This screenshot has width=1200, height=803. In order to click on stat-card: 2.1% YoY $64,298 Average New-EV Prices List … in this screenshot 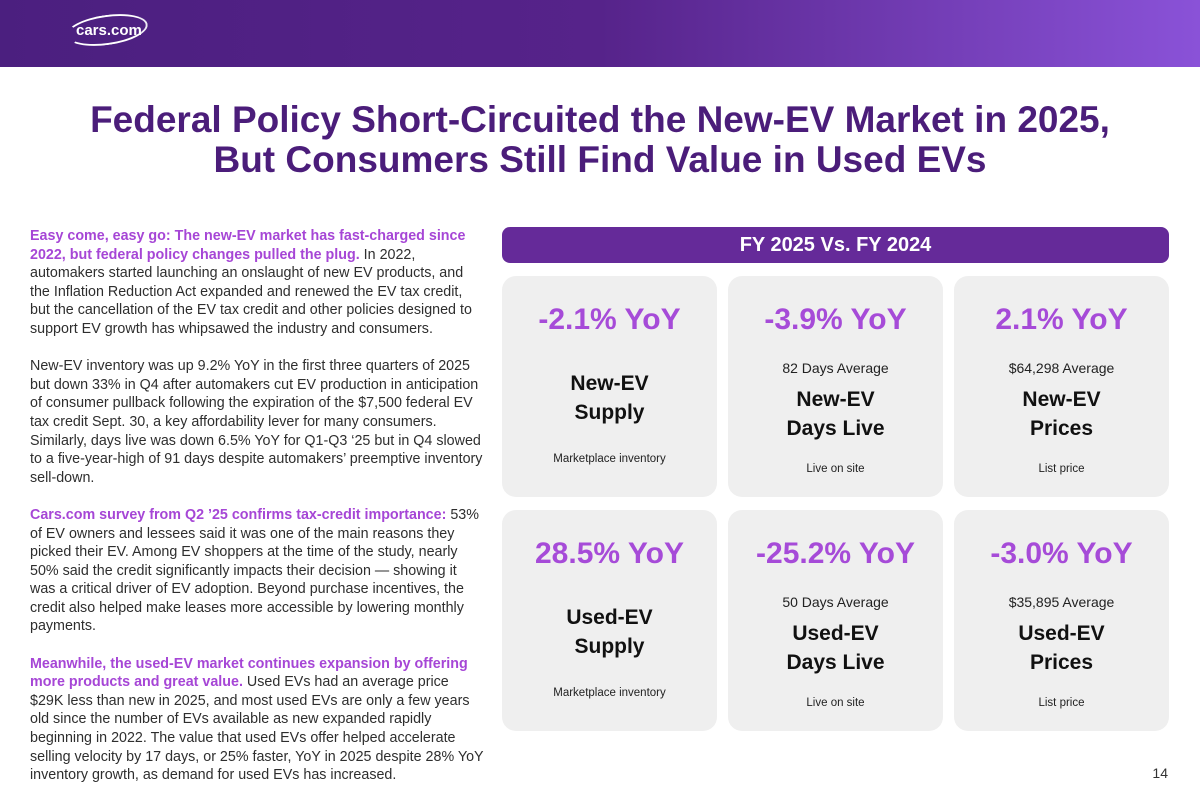, I will do `click(1061, 386)`.